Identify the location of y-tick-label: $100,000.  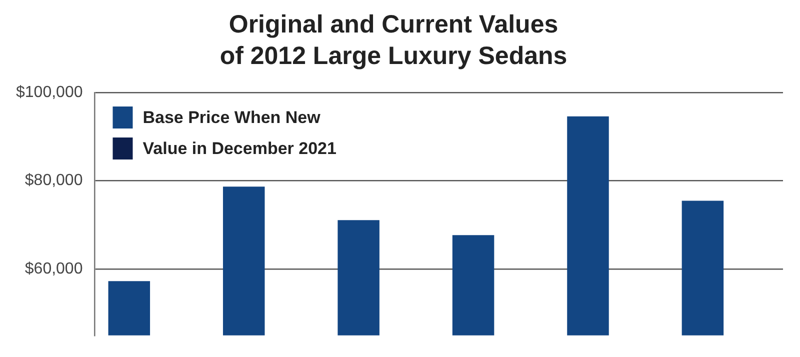
(49, 92).